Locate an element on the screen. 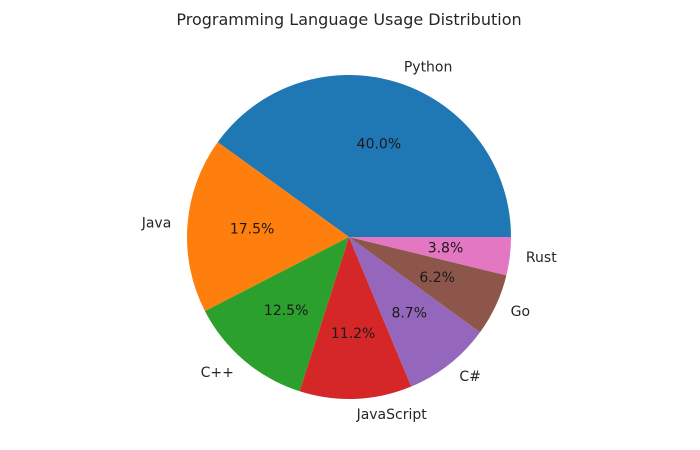 The width and height of the screenshot is (700, 450). pie-percent-label: 40.0% is located at coordinates (379, 145).